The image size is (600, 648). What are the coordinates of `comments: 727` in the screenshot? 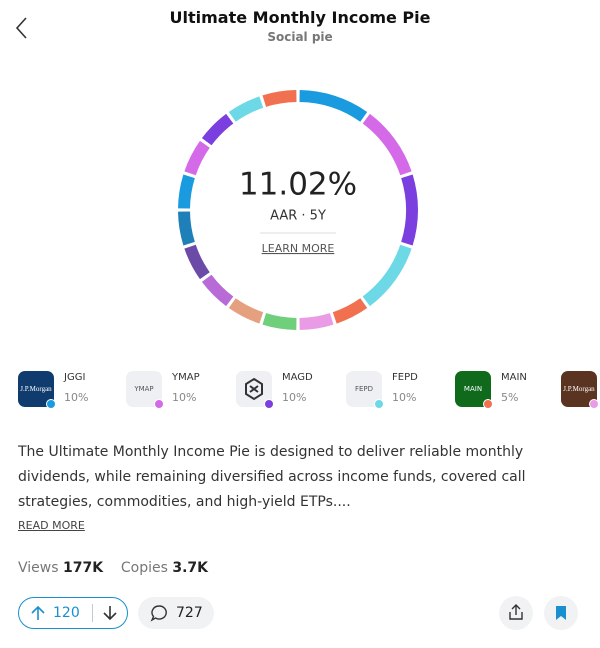 It's located at (189, 613).